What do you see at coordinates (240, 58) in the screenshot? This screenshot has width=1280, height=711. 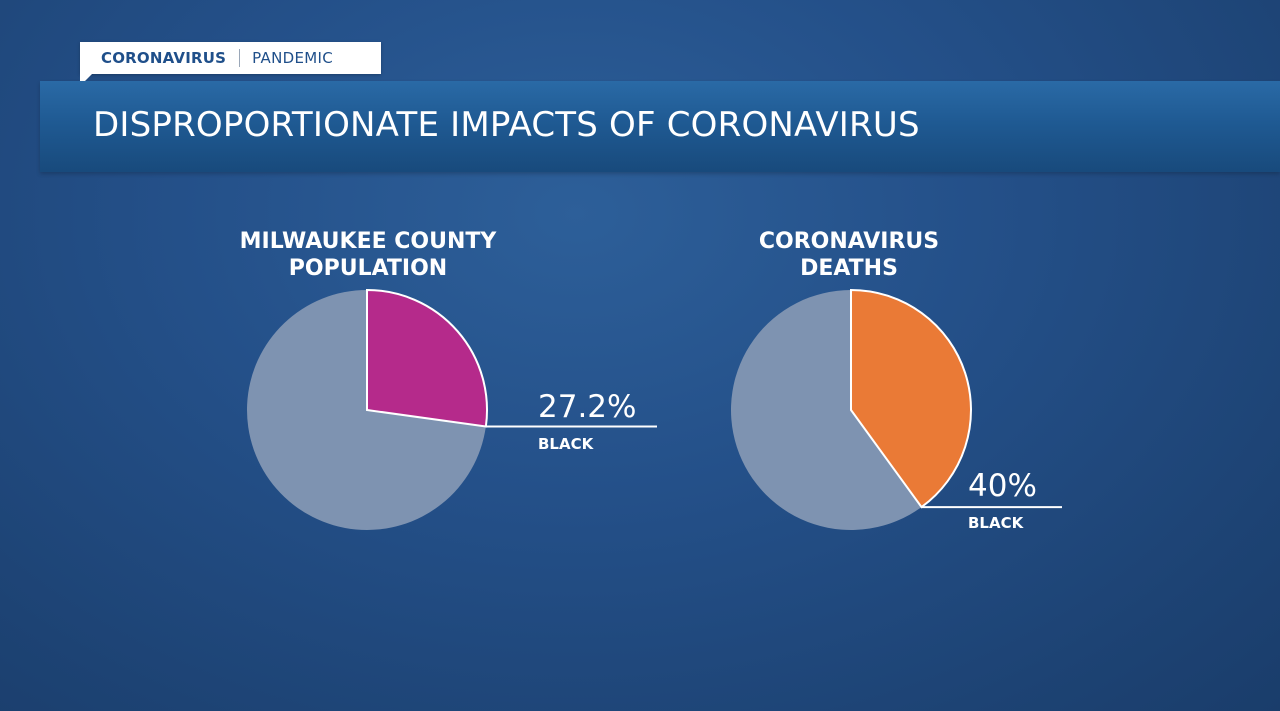 I see `tag-divider` at bounding box center [240, 58].